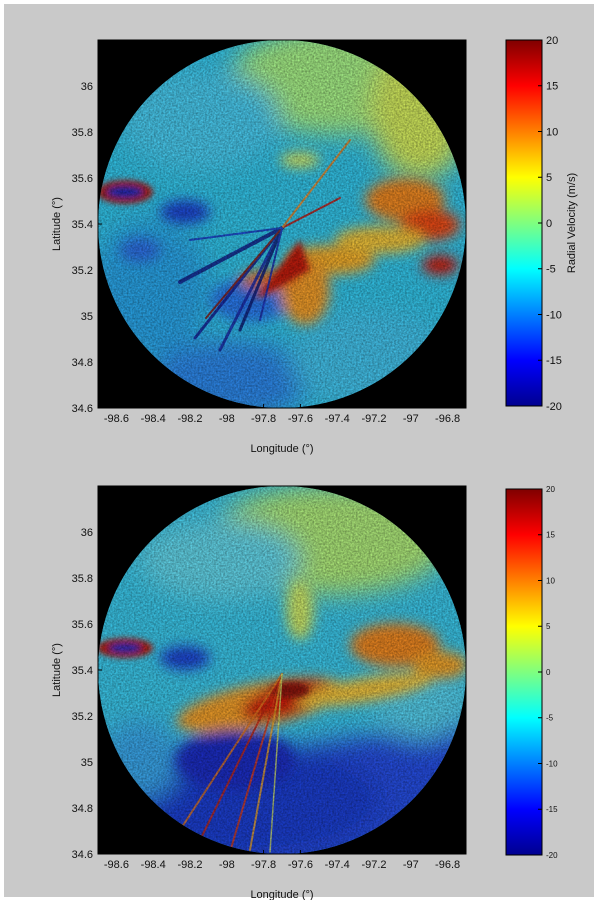  I want to click on colorbar-label: Radial Velocity (m/s), so click(572, 223).